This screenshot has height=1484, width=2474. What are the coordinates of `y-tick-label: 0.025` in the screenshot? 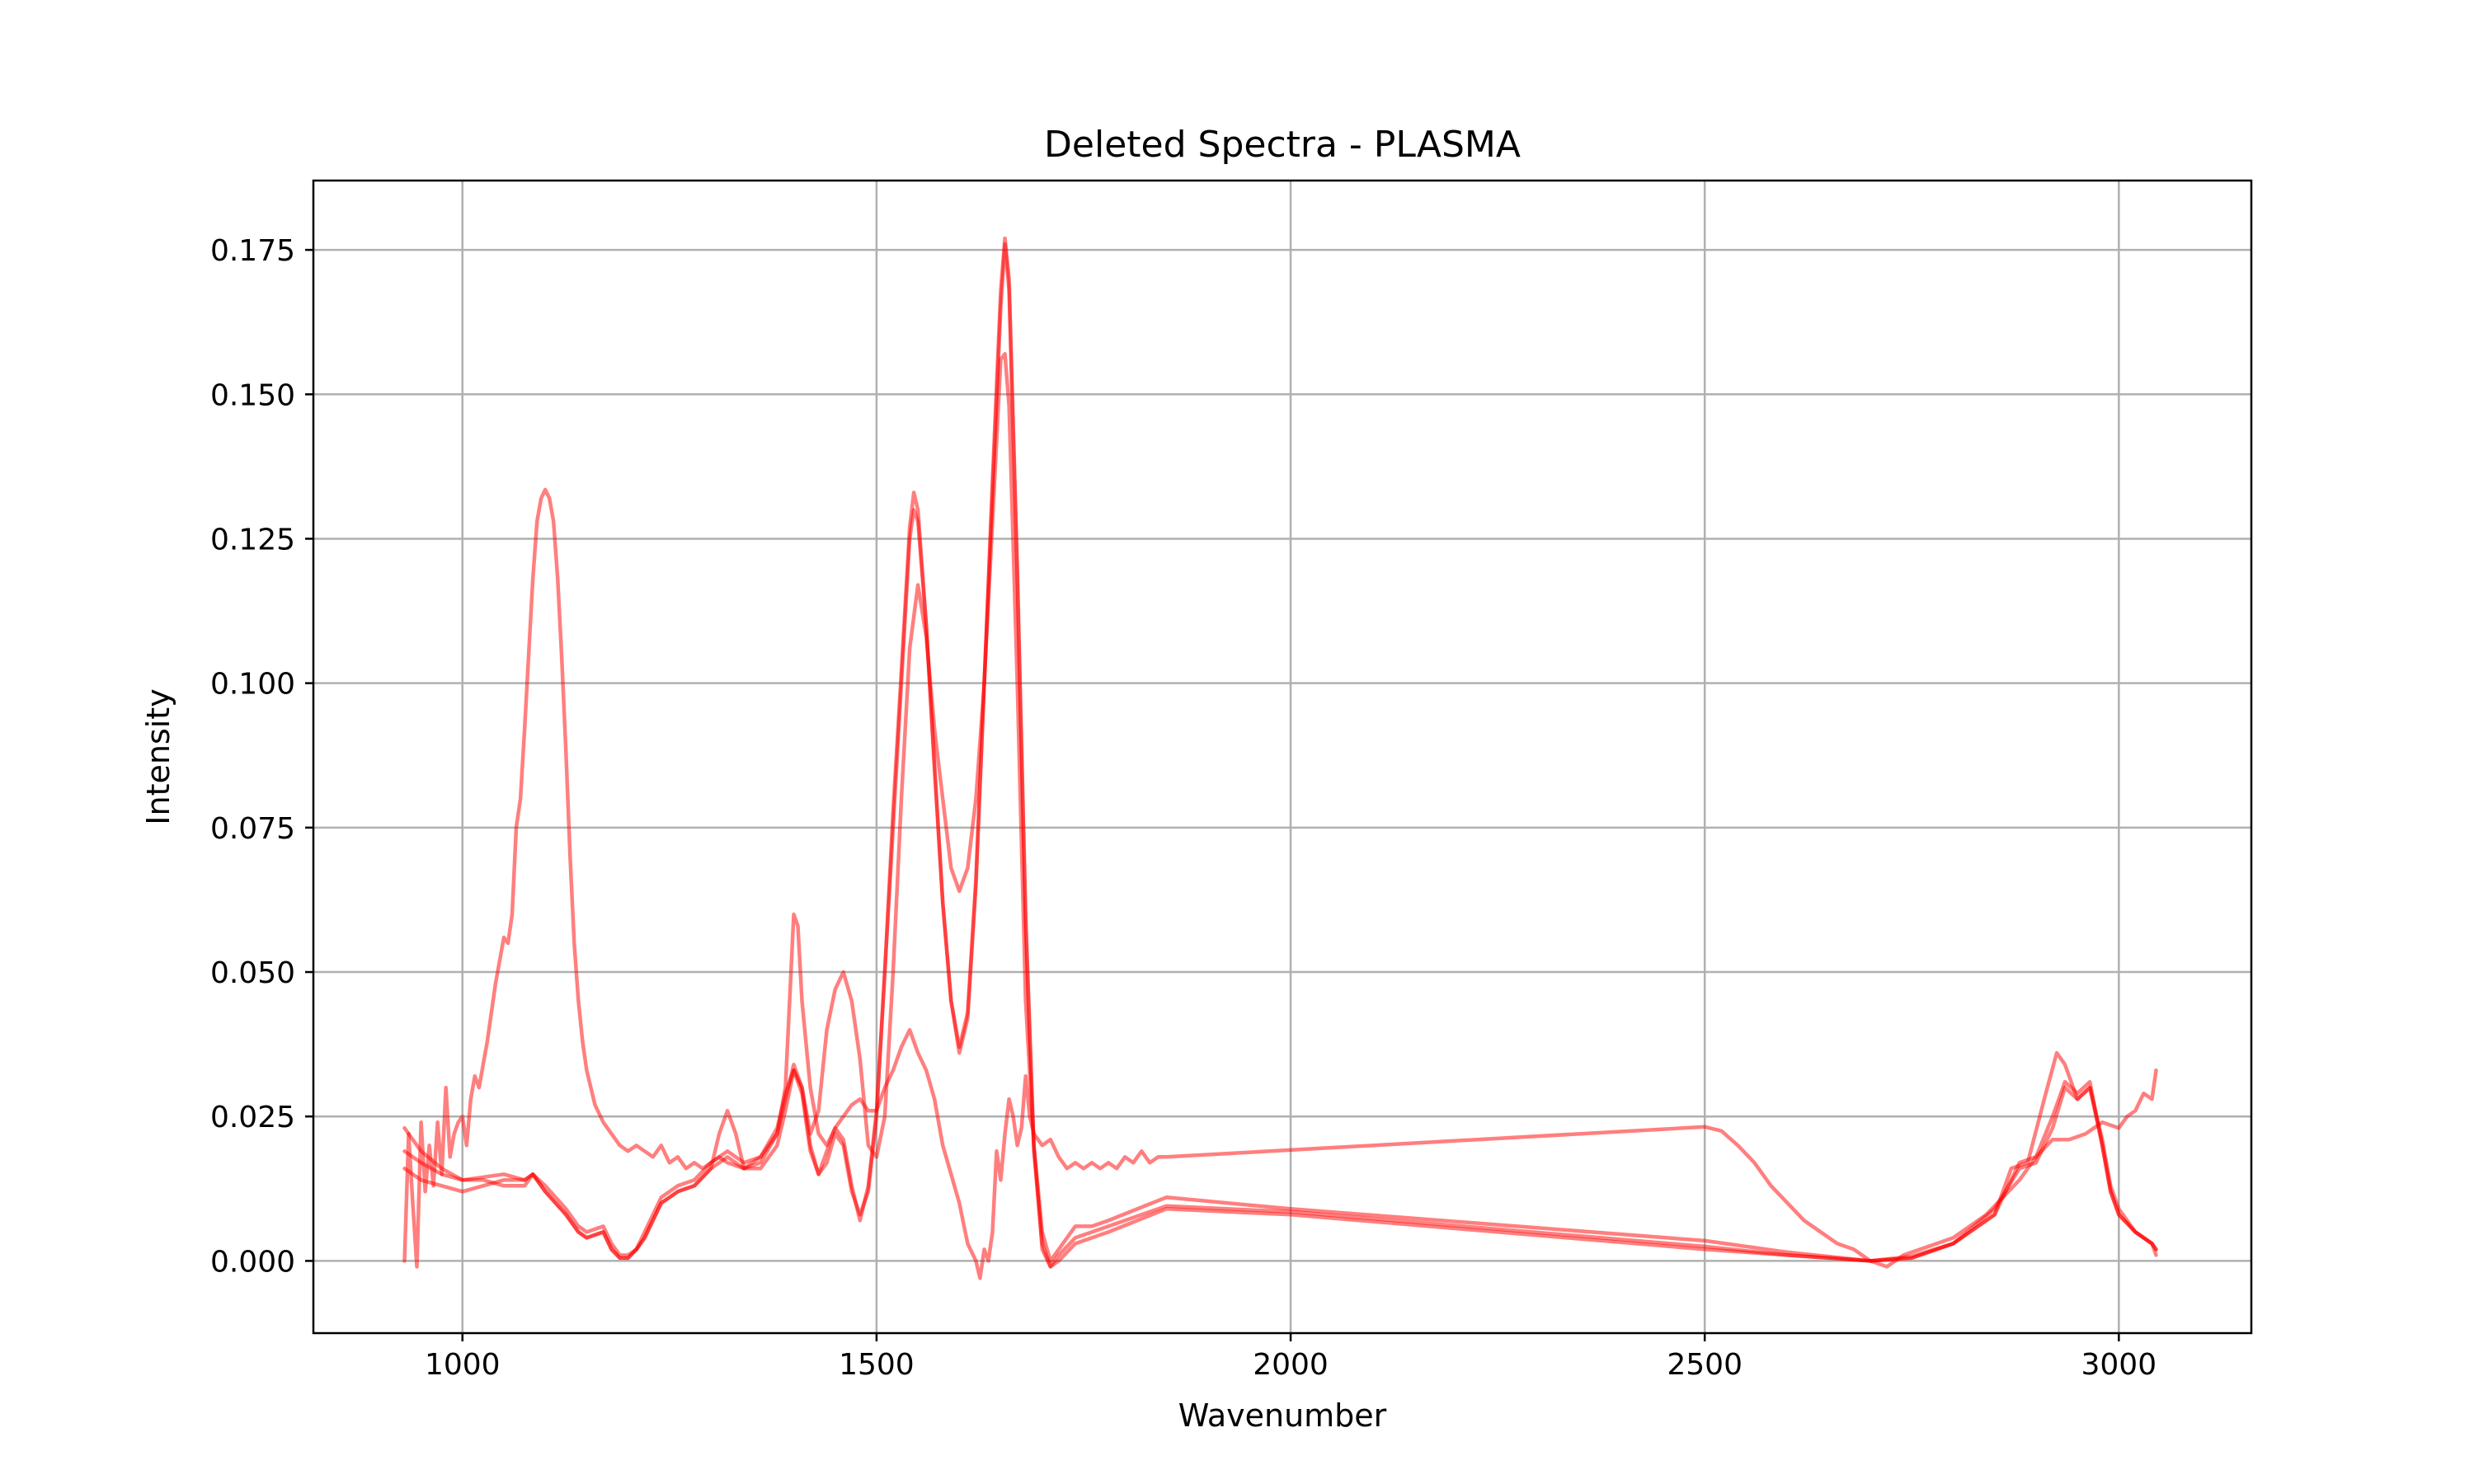 It's located at (252, 1117).